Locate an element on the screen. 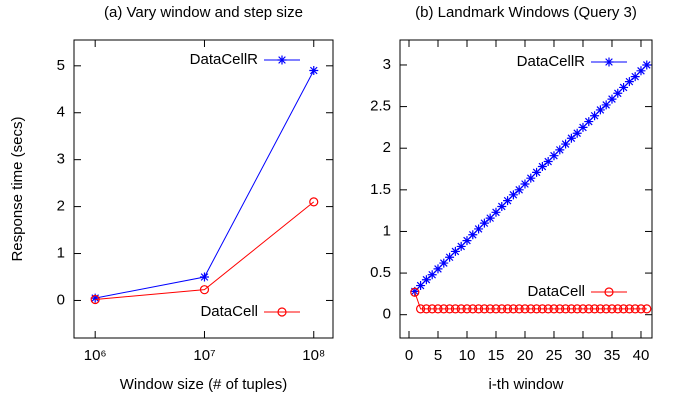 The height and width of the screenshot is (407, 689). y-tick-label: 1.5 is located at coordinates (380, 189).